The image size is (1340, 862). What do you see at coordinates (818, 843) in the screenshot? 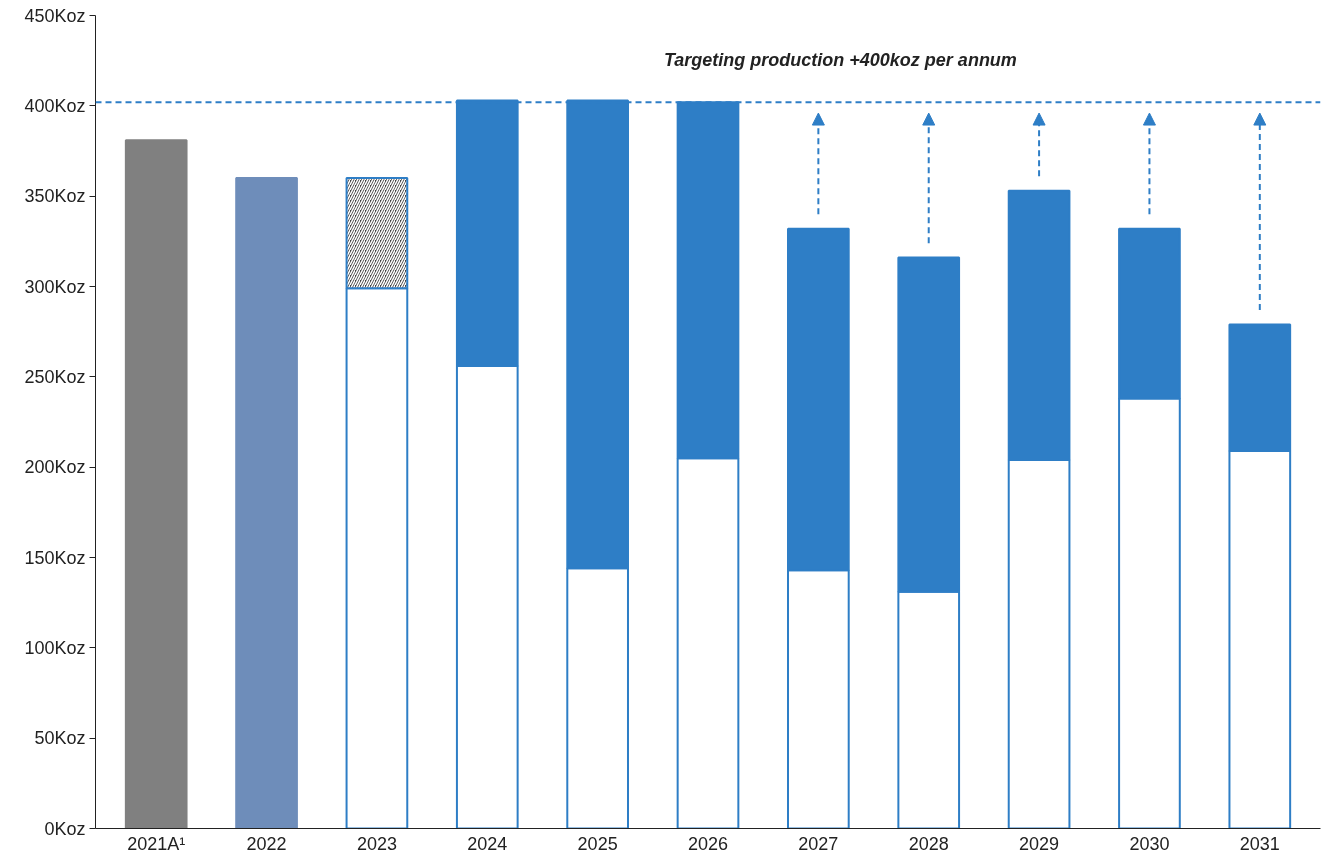
I see `x-tick-label: 2027` at bounding box center [818, 843].